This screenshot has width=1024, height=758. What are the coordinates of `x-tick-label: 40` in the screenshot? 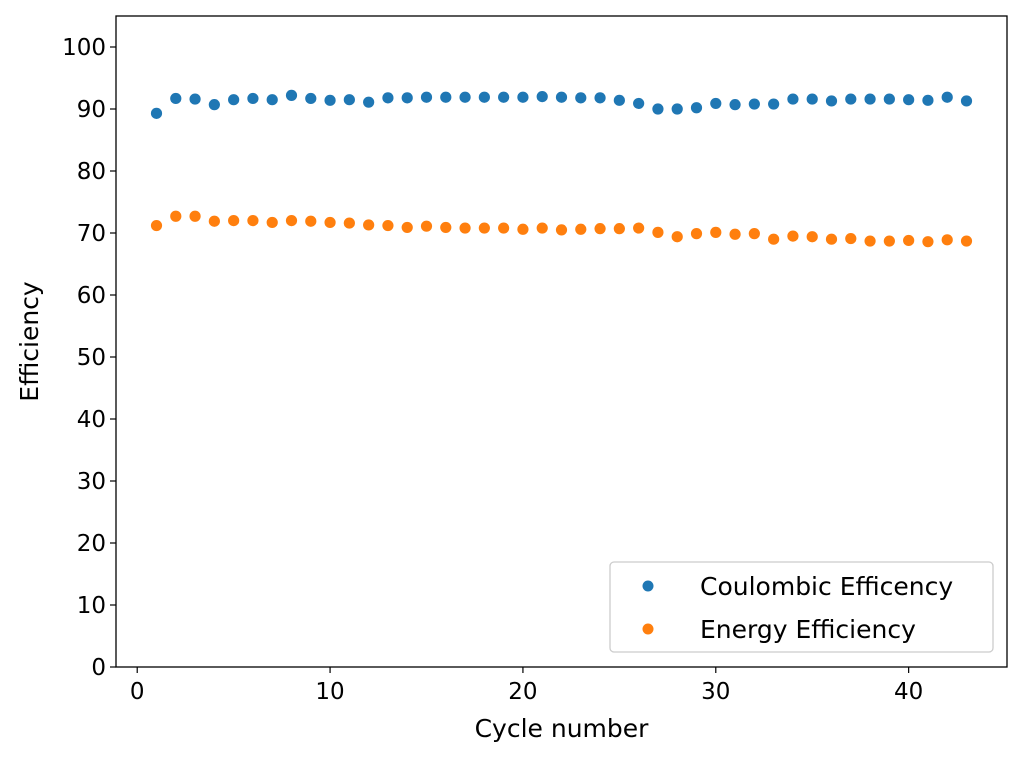 It's located at (908, 692).